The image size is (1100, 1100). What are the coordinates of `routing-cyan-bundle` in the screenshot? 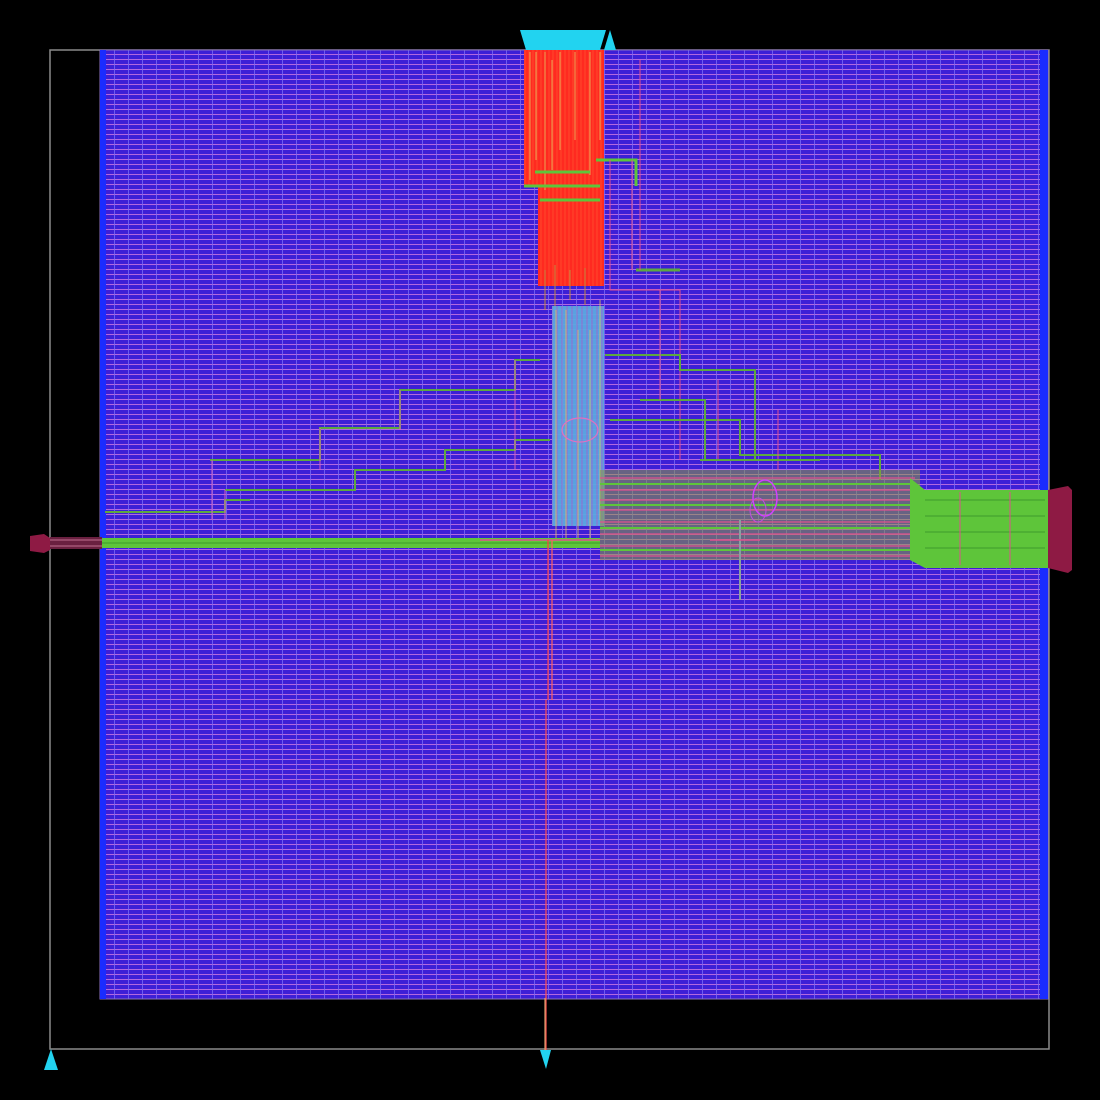 It's located at (578, 420).